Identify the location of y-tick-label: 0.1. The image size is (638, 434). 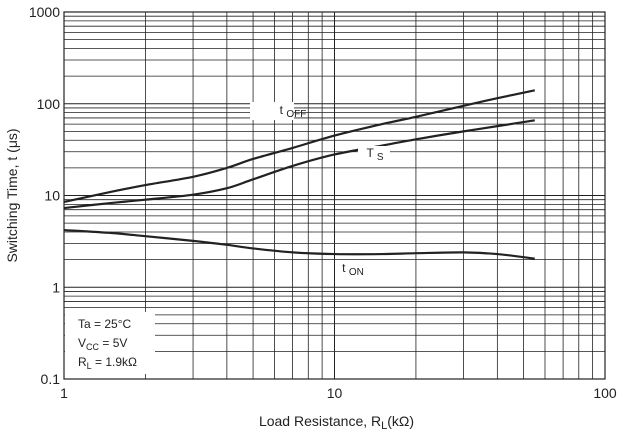
(51, 379).